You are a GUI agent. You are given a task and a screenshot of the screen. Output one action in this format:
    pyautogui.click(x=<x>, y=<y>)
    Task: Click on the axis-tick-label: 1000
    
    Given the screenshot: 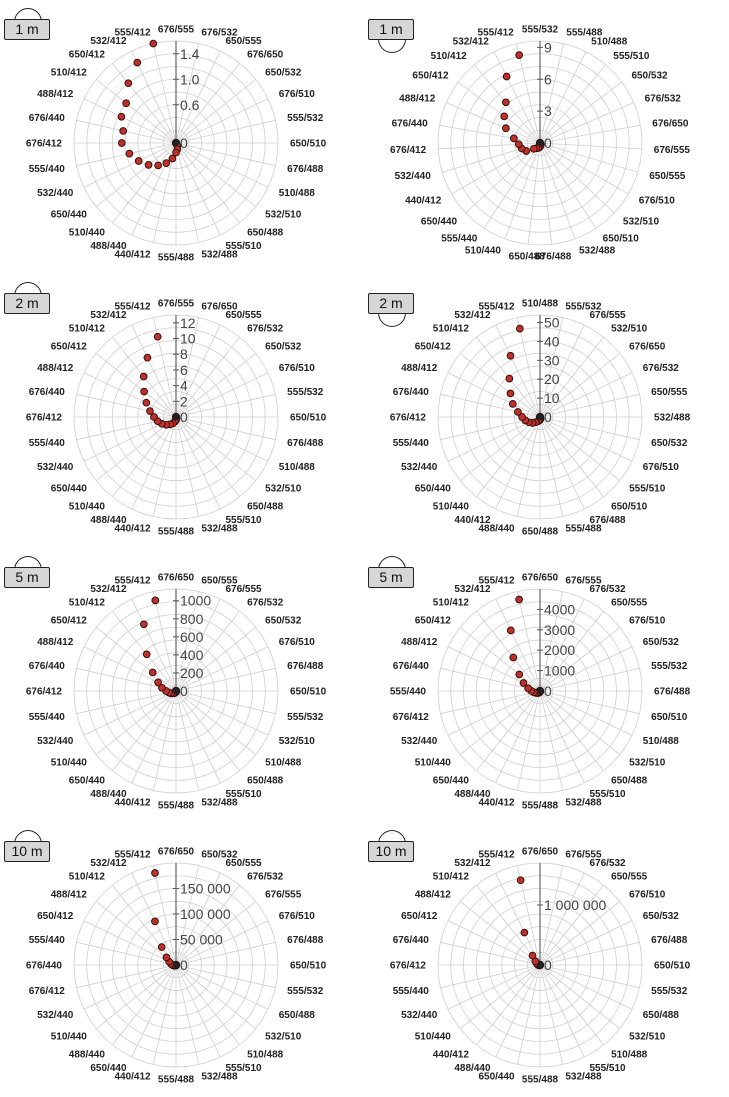 What is the action you would take?
    pyautogui.click(x=195, y=601)
    